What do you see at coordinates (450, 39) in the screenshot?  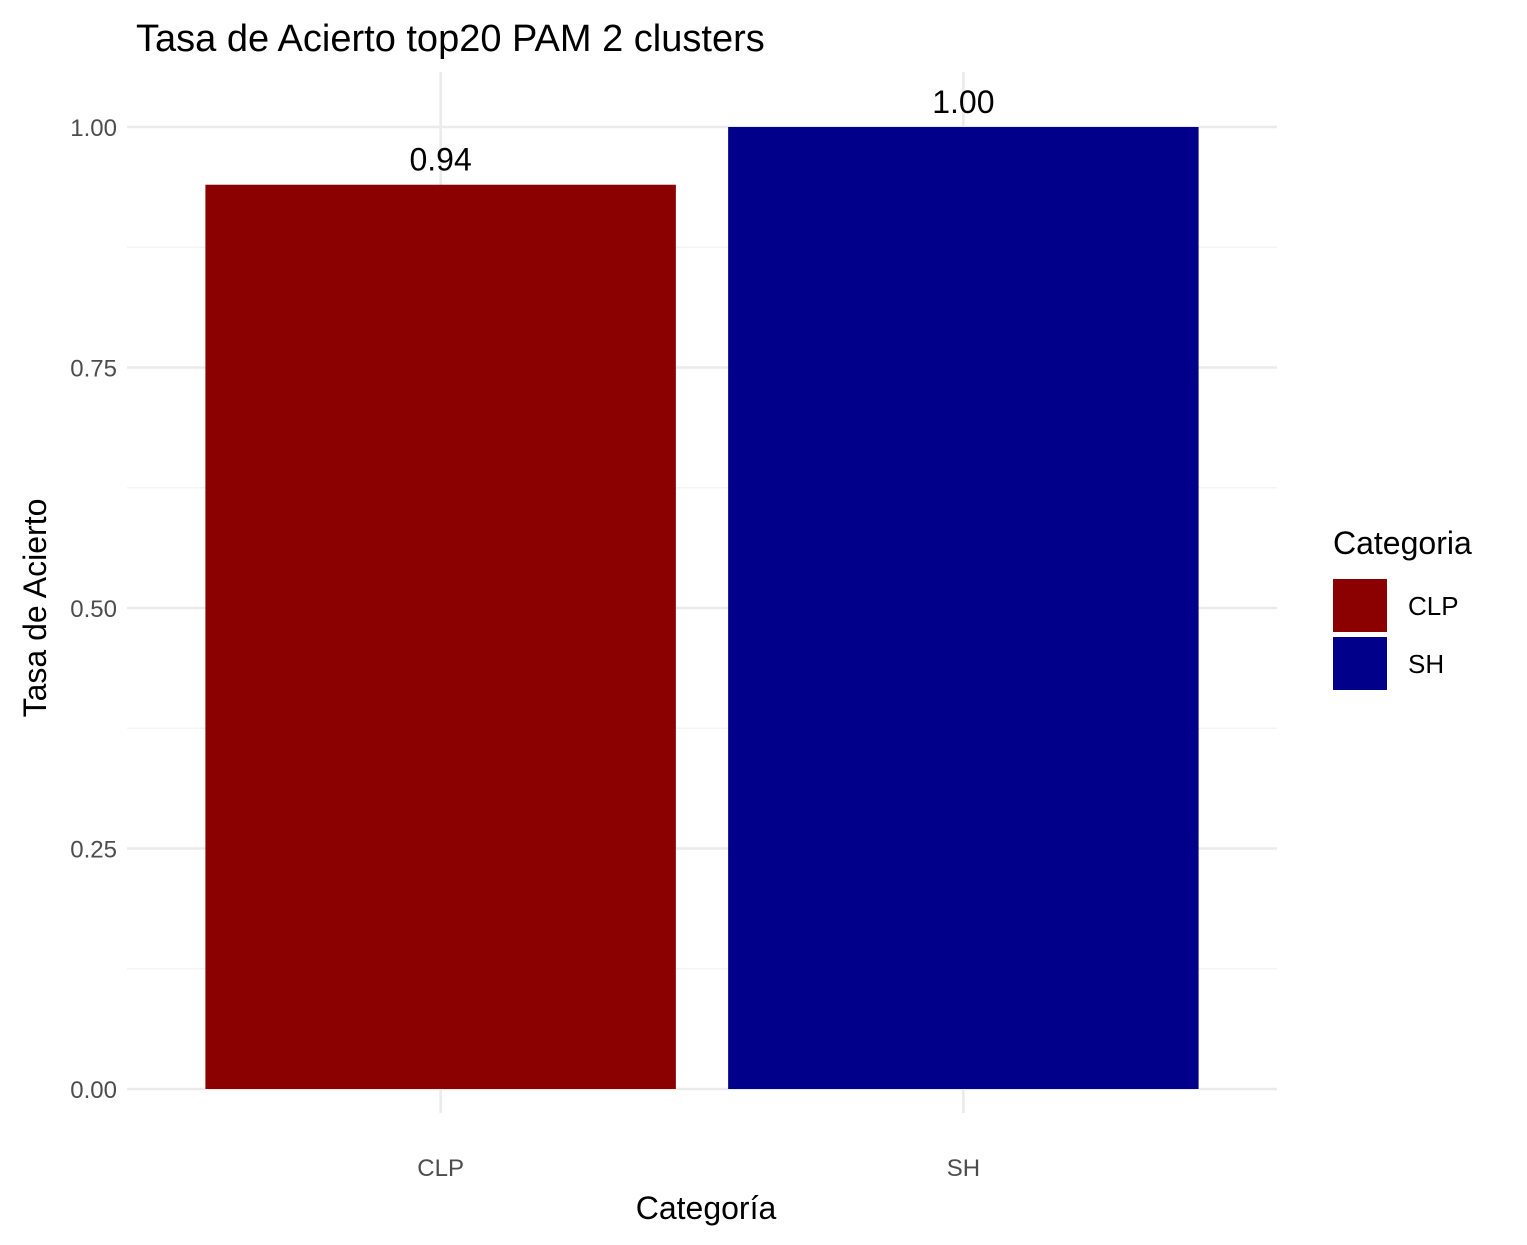 I see `chart-title: Tasa de Acierto top20 PAM 2 clusters` at bounding box center [450, 39].